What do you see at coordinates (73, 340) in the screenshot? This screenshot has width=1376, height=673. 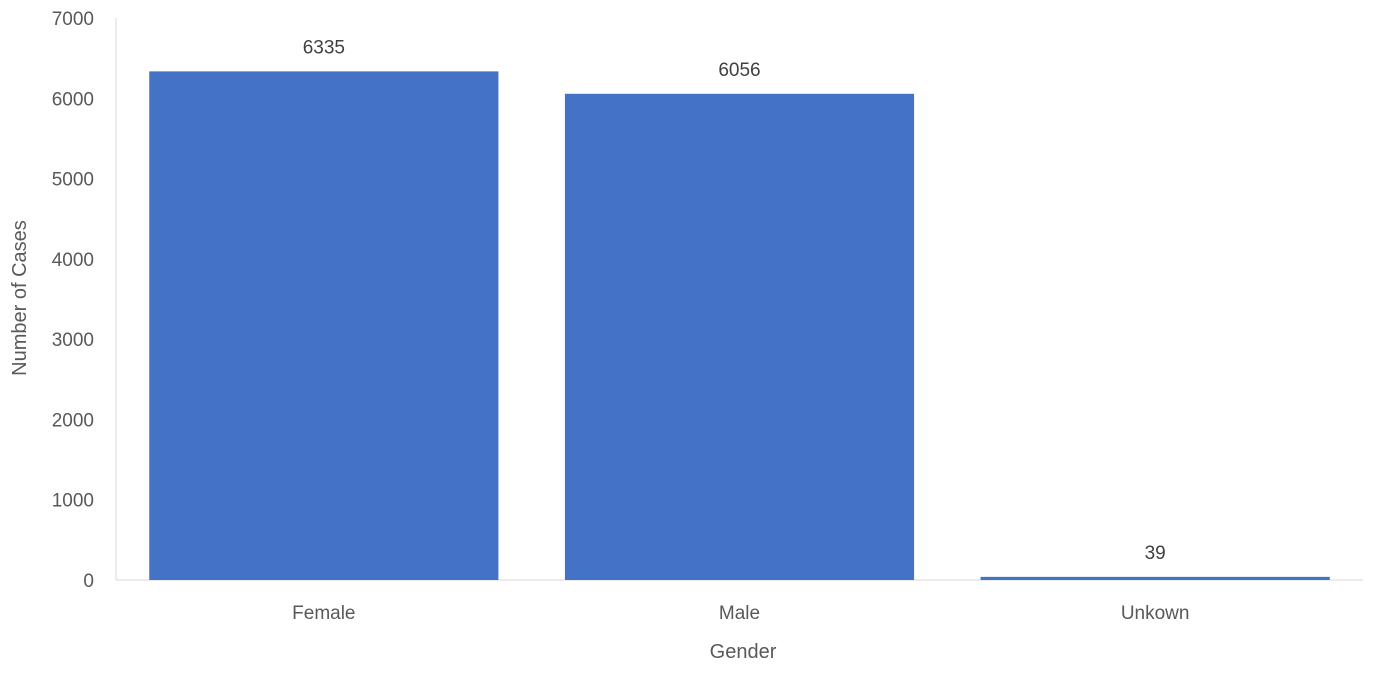 I see `y-tick-label: 3000` at bounding box center [73, 340].